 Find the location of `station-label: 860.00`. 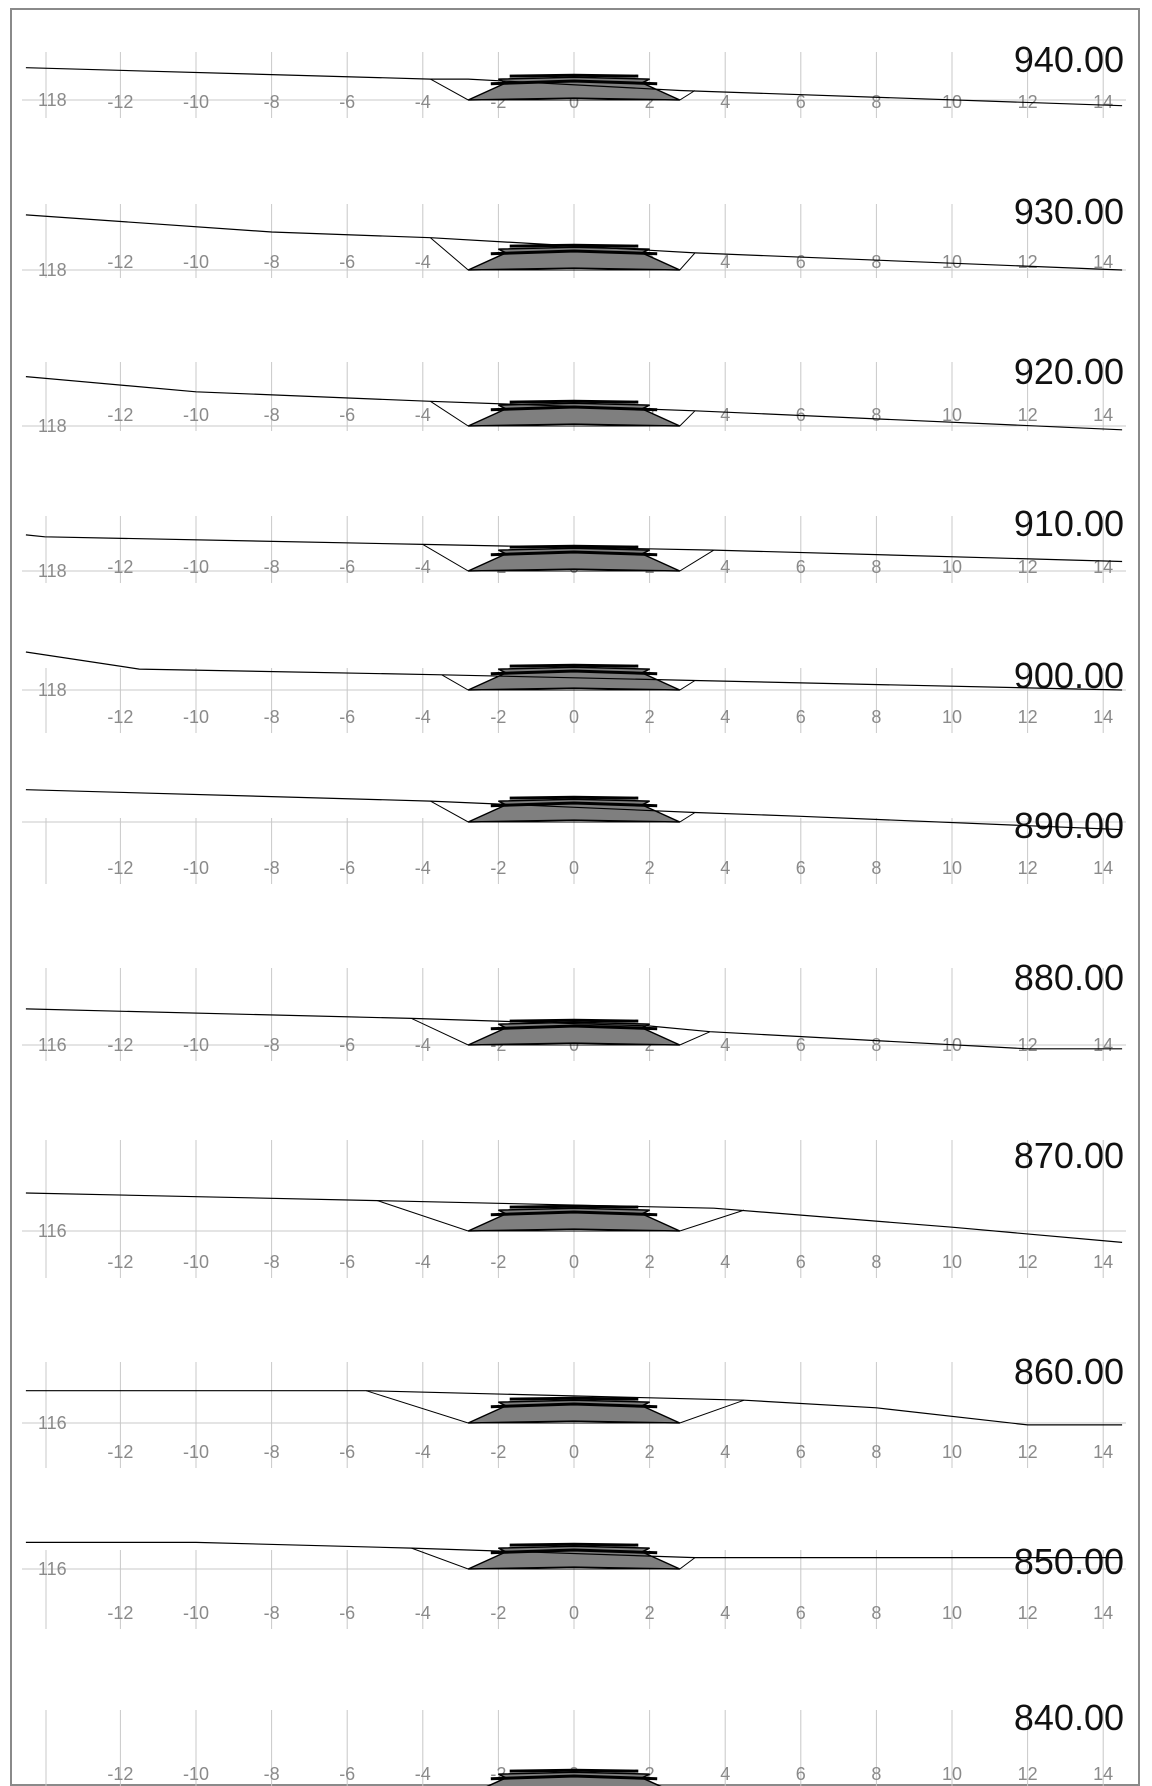

station-label: 860.00 is located at coordinates (1069, 1371).